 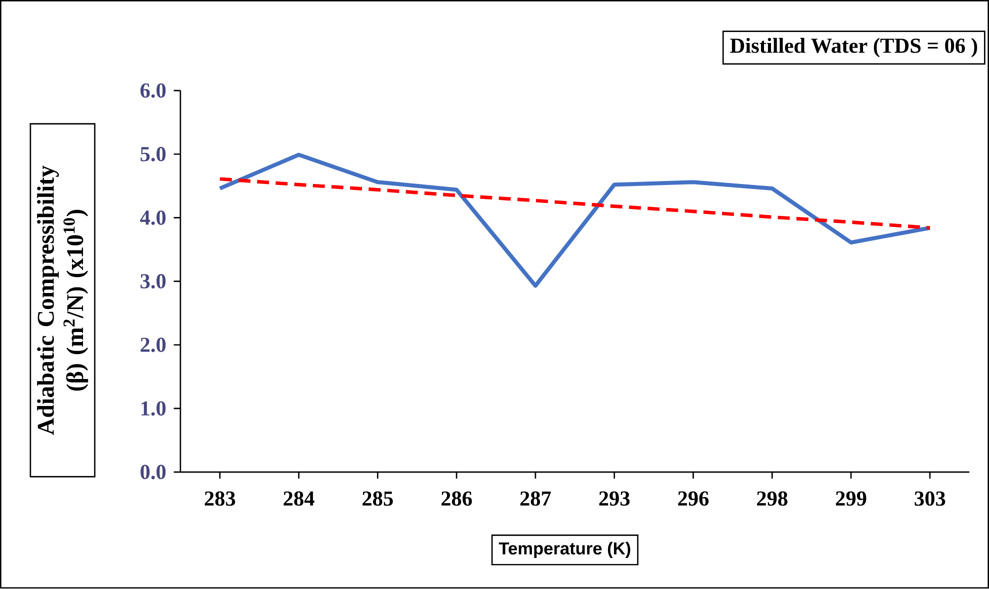 I want to click on x-tick-label: 284, so click(x=299, y=499).